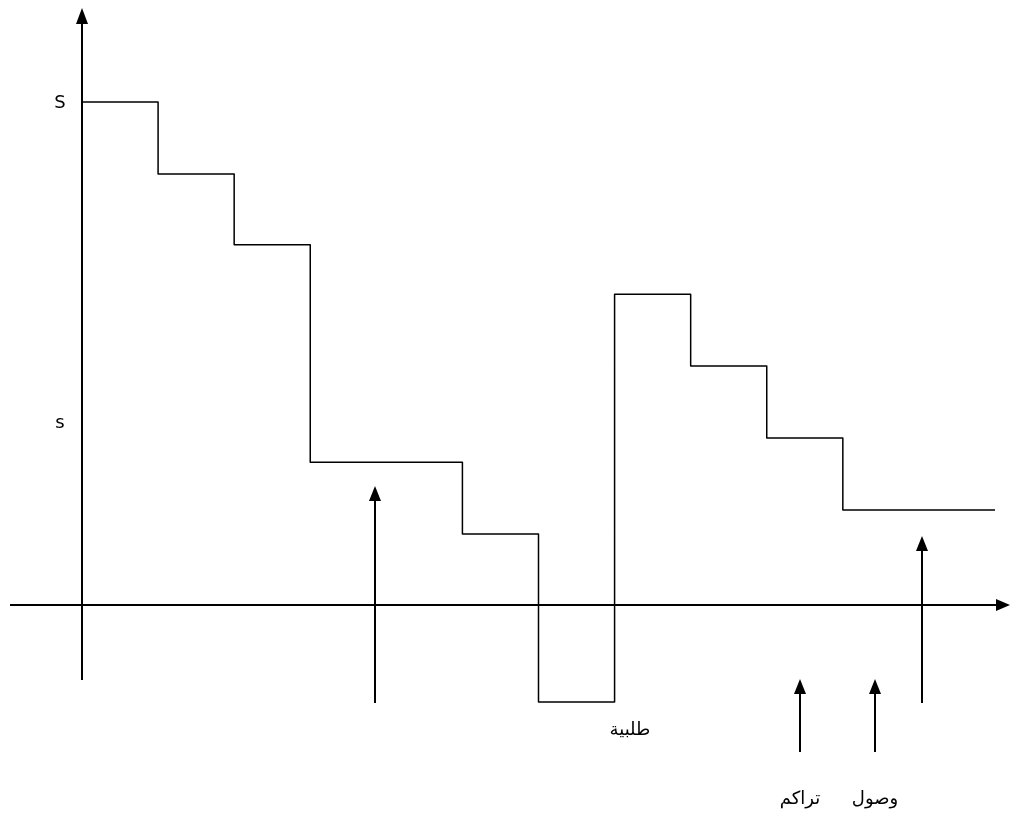  What do you see at coordinates (630, 728) in the screenshot?
I see `annotation: طلبية` at bounding box center [630, 728].